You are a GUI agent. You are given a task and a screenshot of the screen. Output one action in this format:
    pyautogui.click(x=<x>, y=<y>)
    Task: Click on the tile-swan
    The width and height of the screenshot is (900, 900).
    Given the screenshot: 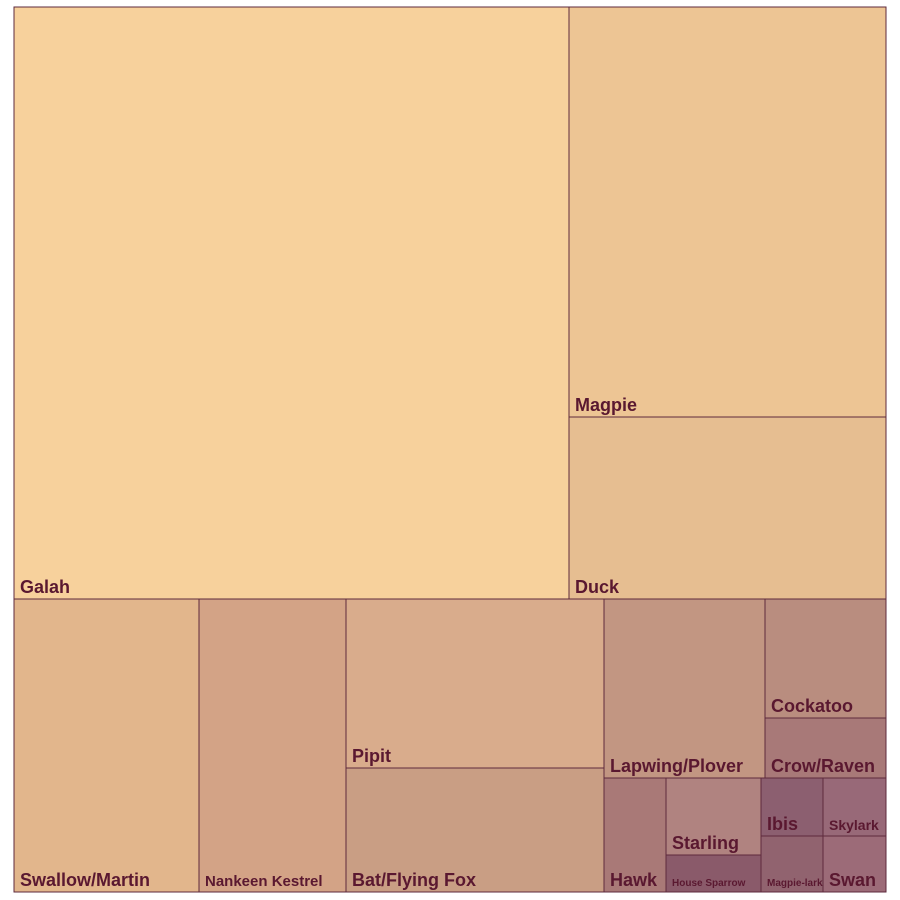 What is the action you would take?
    pyautogui.click(x=854, y=864)
    